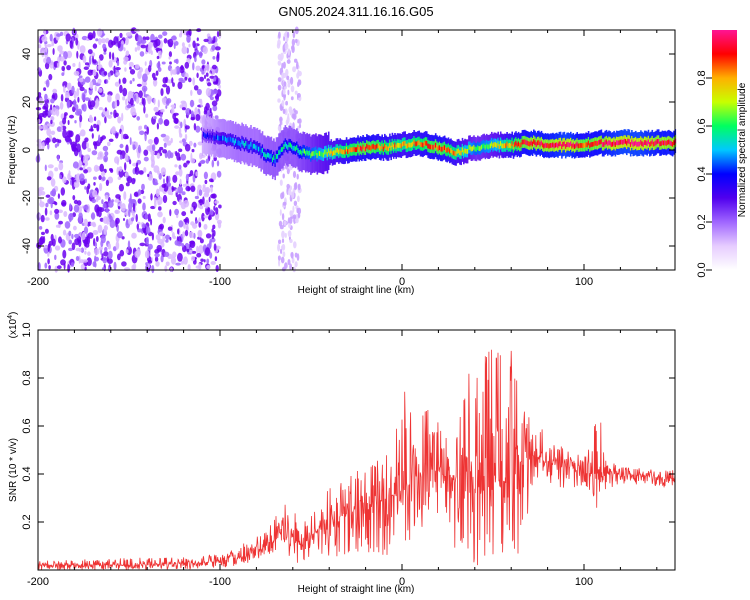  Describe the element at coordinates (27, 377) in the screenshot. I see `y-tick-label: 0.8` at that location.